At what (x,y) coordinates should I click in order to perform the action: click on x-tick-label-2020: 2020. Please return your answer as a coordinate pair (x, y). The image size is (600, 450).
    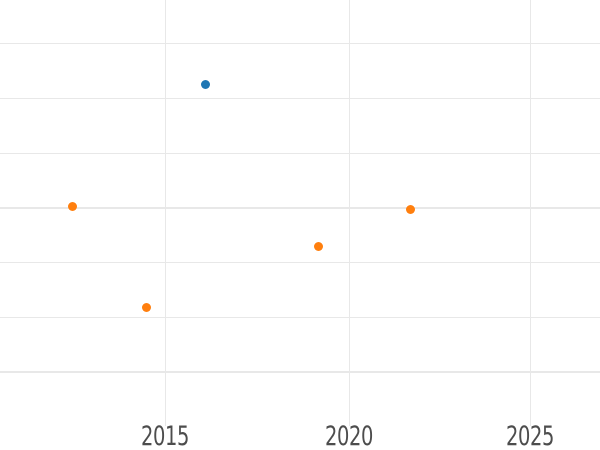
    Looking at the image, I should click on (348, 435).